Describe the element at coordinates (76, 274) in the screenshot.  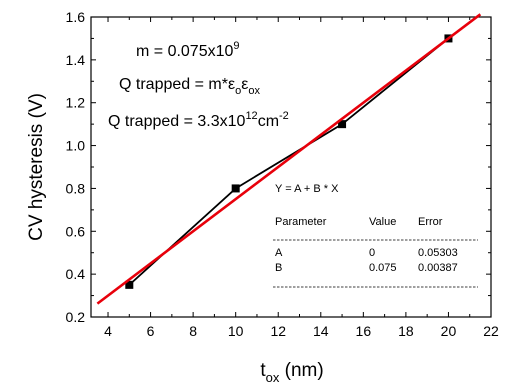
I see `y-tick-label: 0.4` at that location.